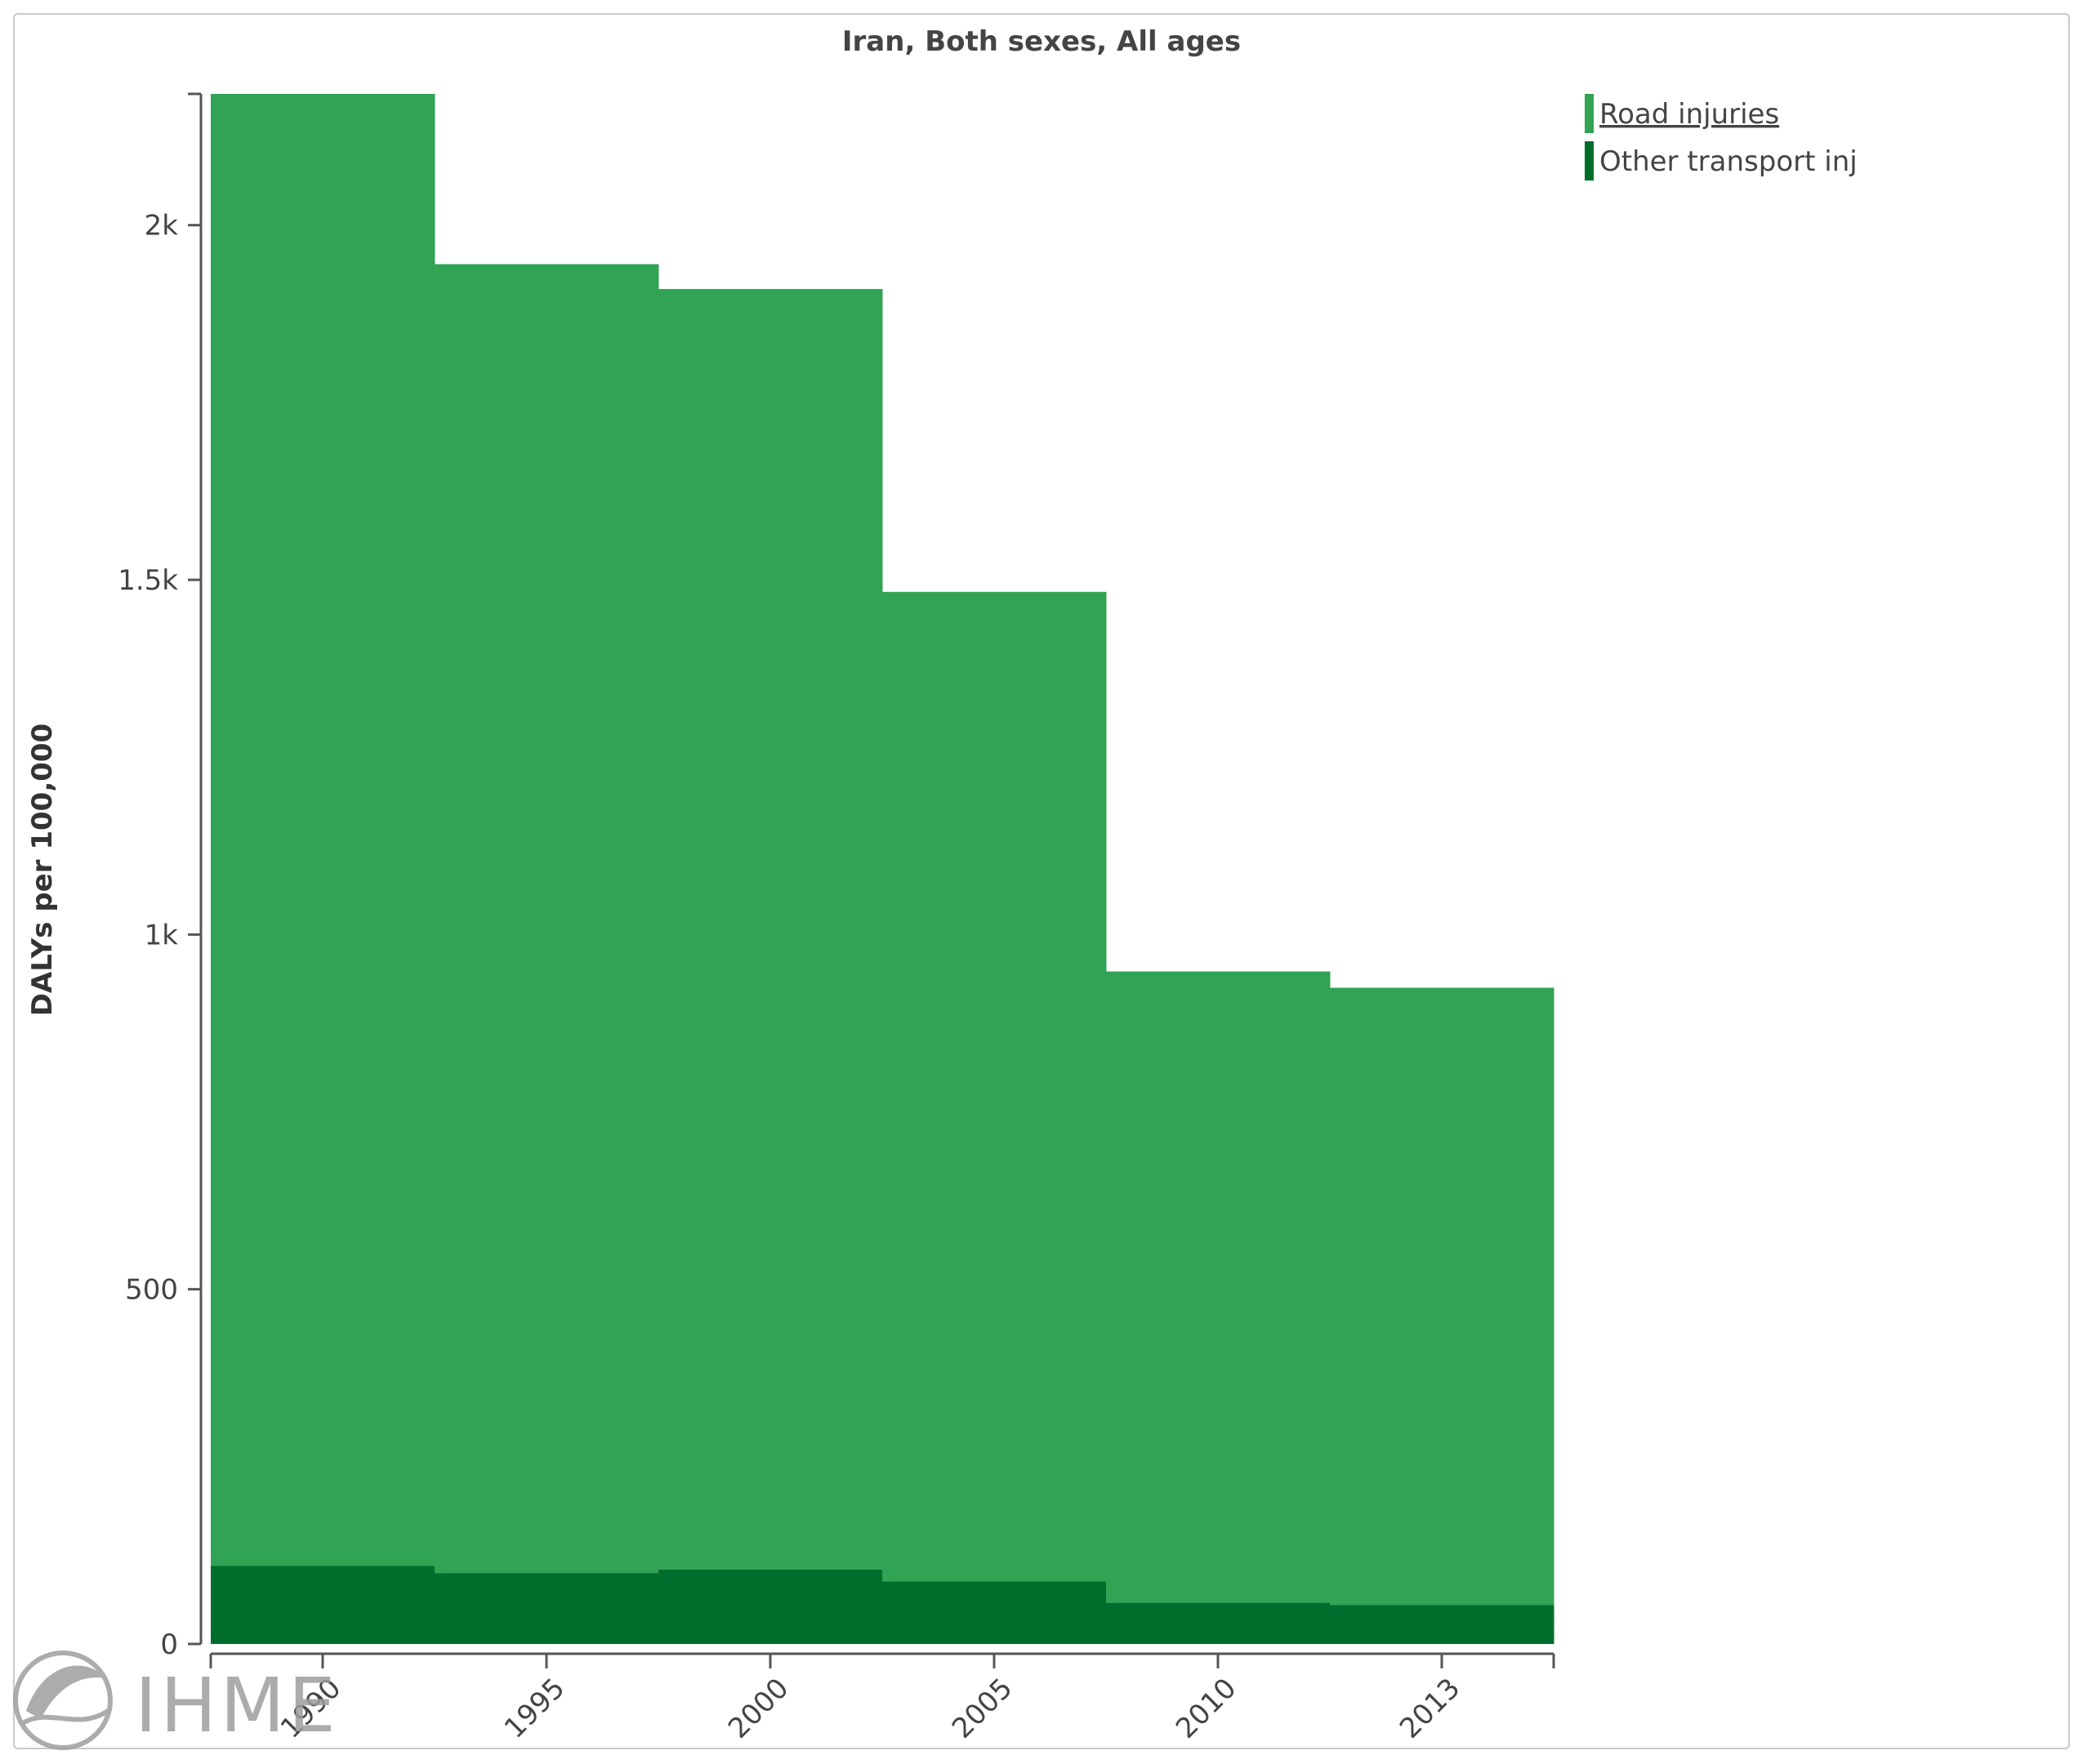 This screenshot has height=1764, width=2083. What do you see at coordinates (42, 870) in the screenshot?
I see `y-axis-label: DALYs per 100,000` at bounding box center [42, 870].